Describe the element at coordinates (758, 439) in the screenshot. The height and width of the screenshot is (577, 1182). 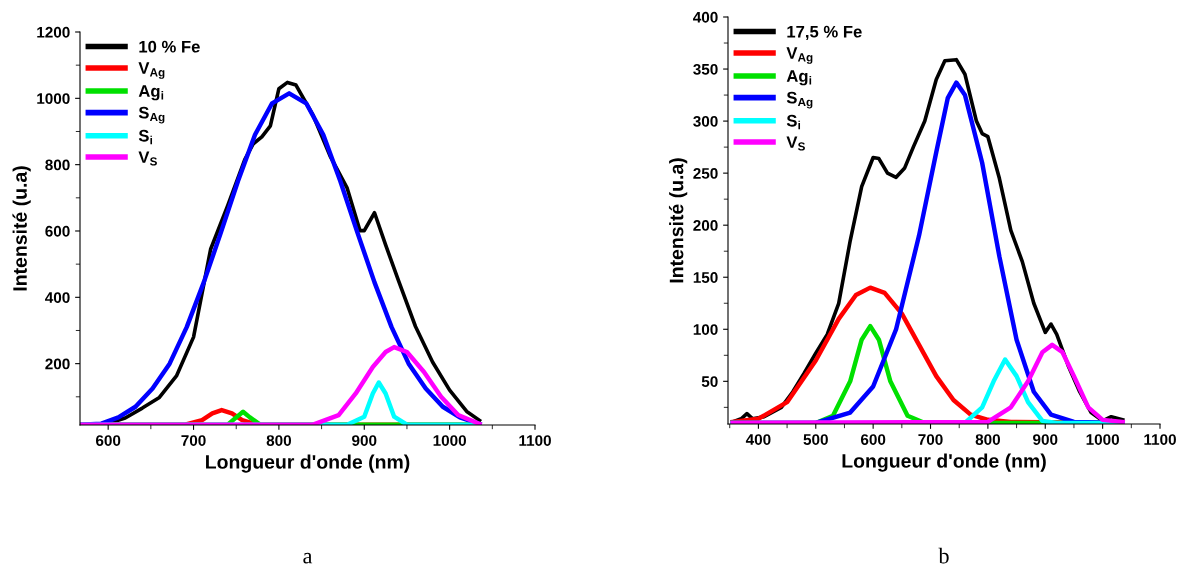
I see `x-tick-label: 400` at that location.